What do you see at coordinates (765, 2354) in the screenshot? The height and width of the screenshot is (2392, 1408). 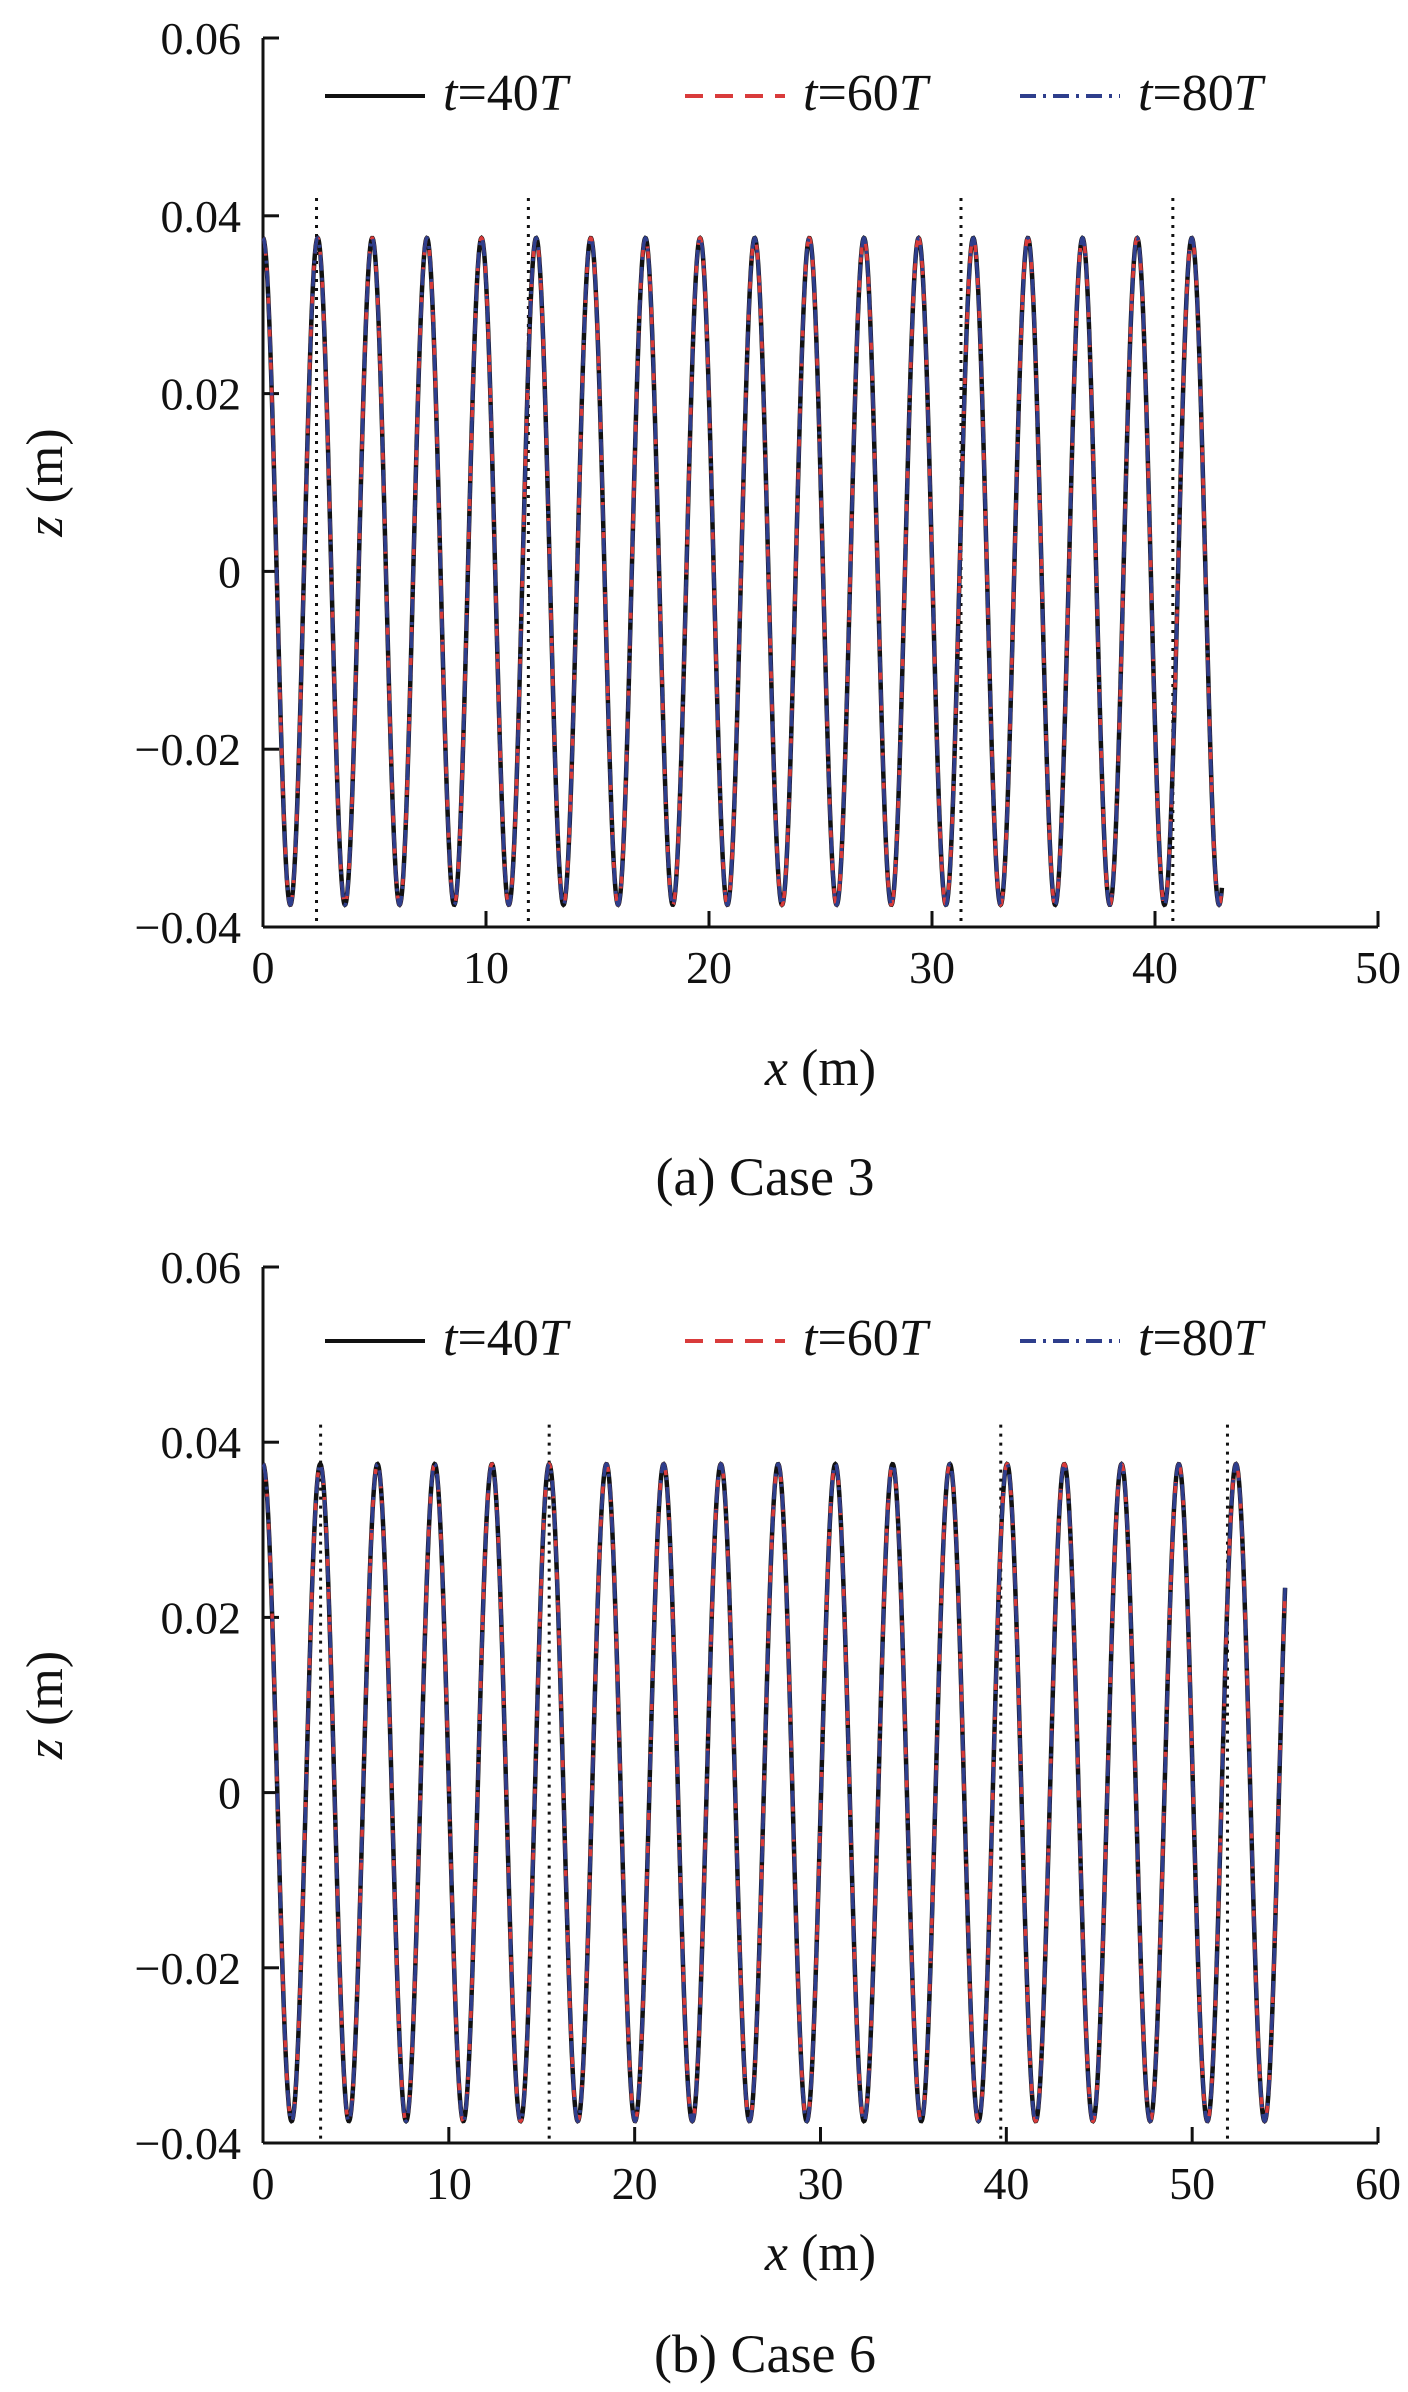 I see `panel-caption: (b) Case 6` at bounding box center [765, 2354].